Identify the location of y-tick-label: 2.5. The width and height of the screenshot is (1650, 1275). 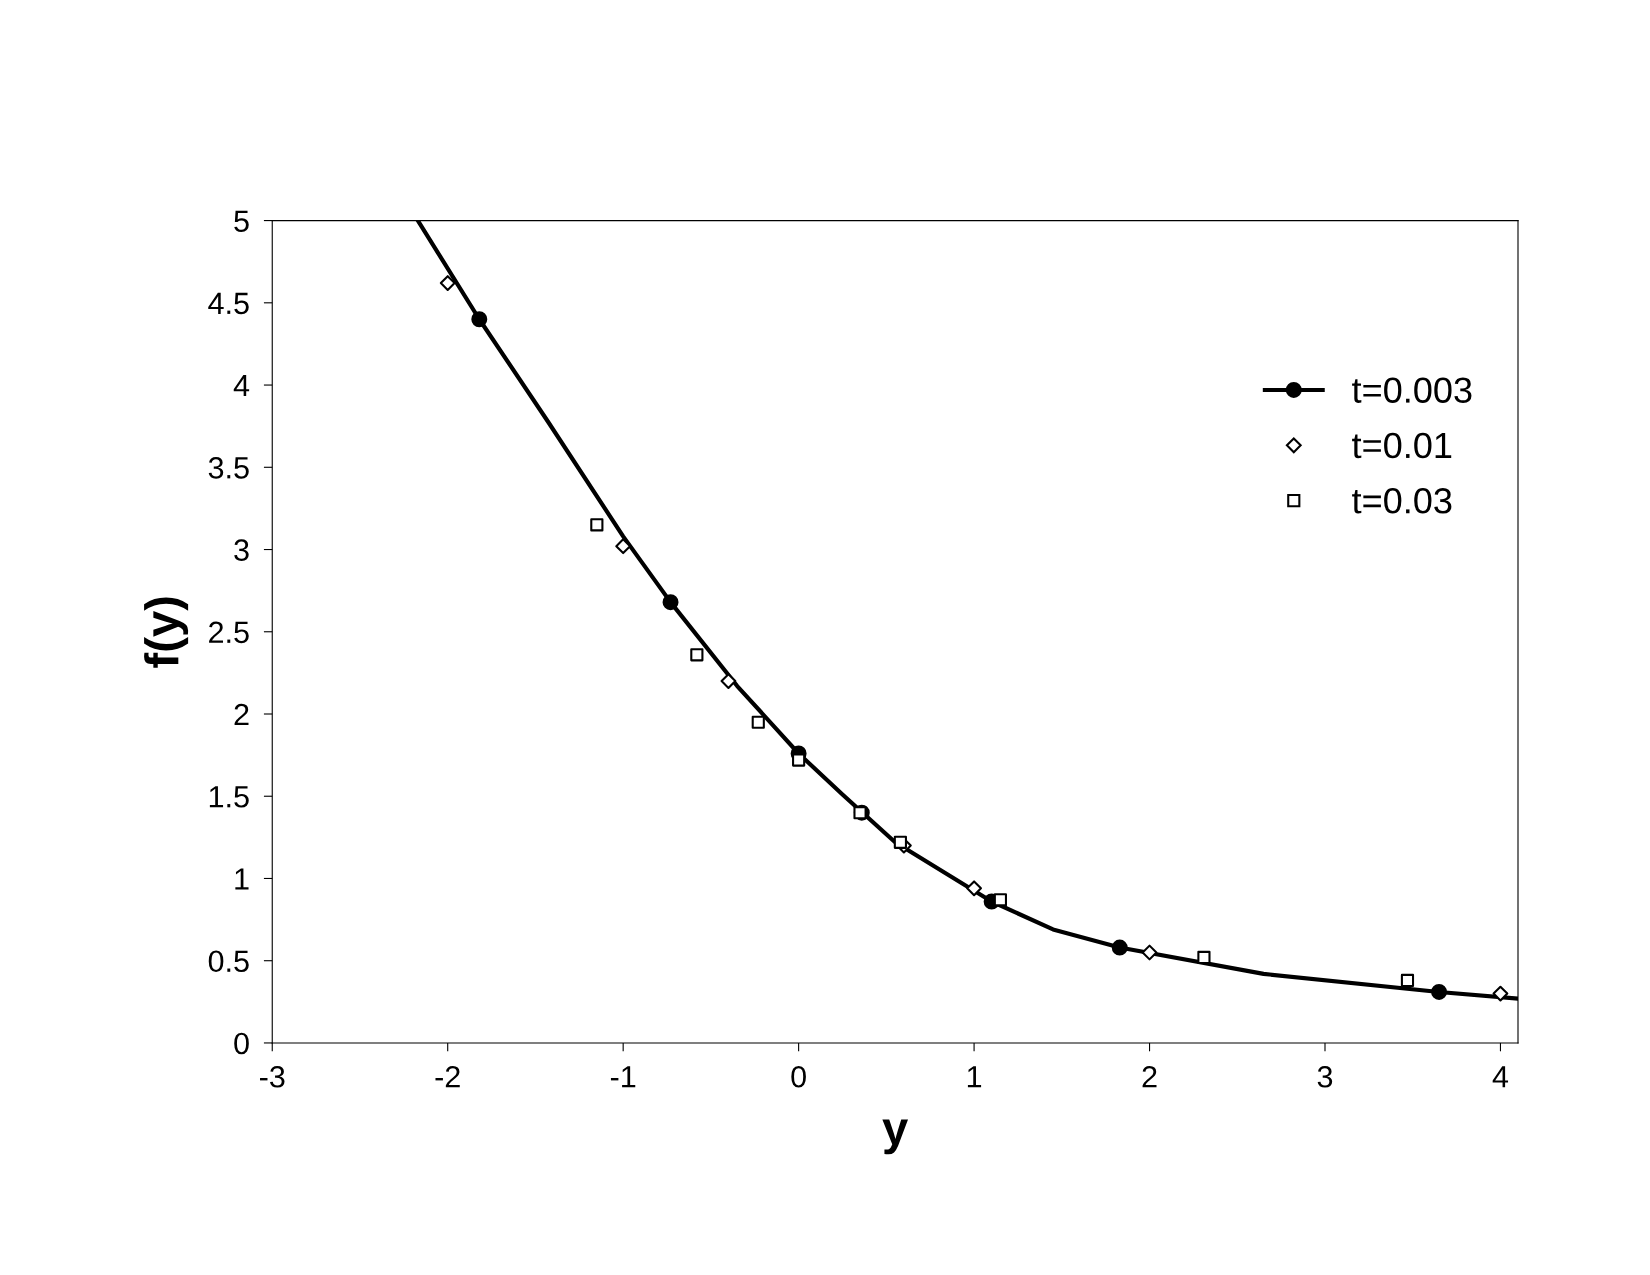
(229, 632).